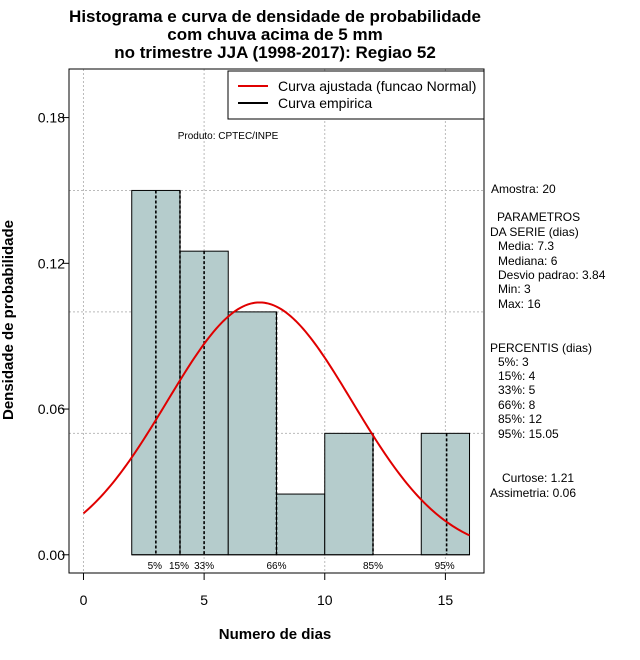 Image resolution: width=640 pixels, height=660 pixels. What do you see at coordinates (538, 217) in the screenshot?
I see `params-title-1: PARAMETROS` at bounding box center [538, 217].